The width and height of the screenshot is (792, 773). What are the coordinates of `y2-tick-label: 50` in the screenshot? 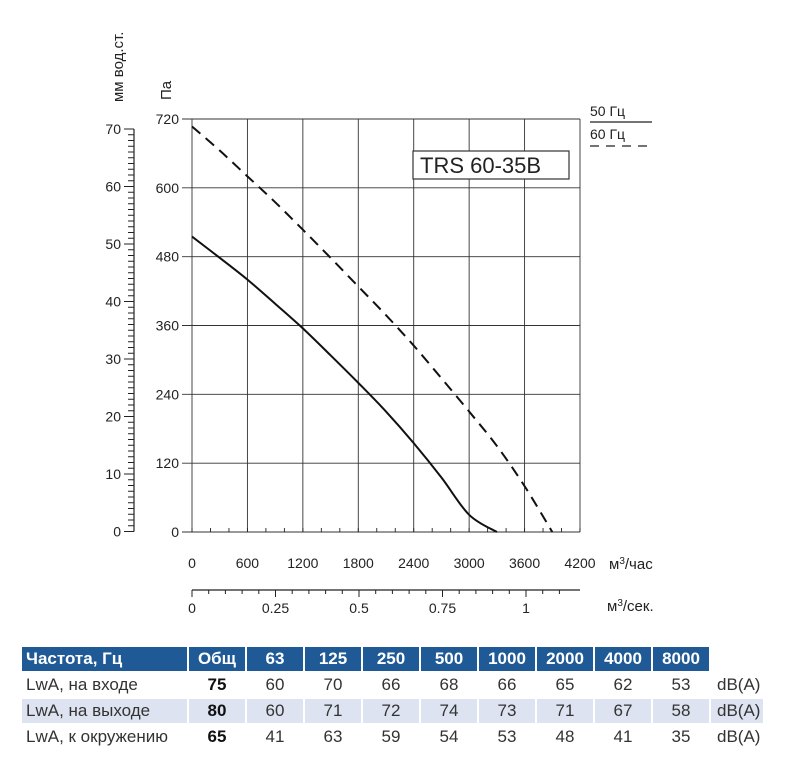 It's located at (113, 244).